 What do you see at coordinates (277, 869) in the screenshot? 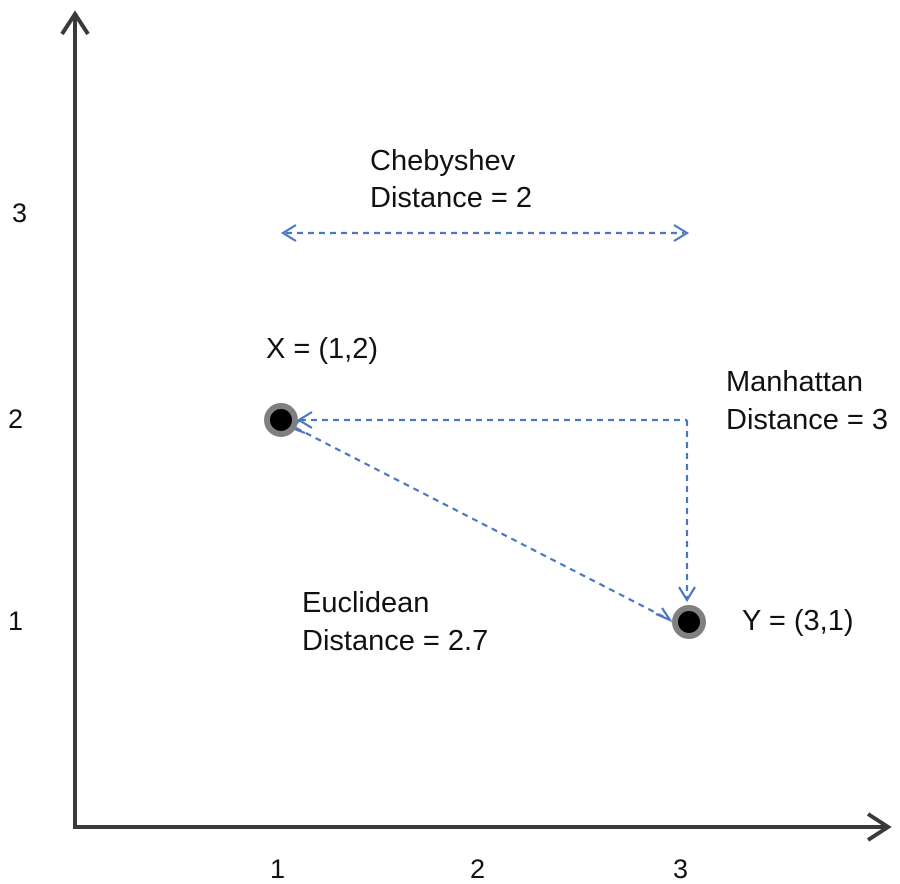
I see `x-tick-1: 1` at bounding box center [277, 869].